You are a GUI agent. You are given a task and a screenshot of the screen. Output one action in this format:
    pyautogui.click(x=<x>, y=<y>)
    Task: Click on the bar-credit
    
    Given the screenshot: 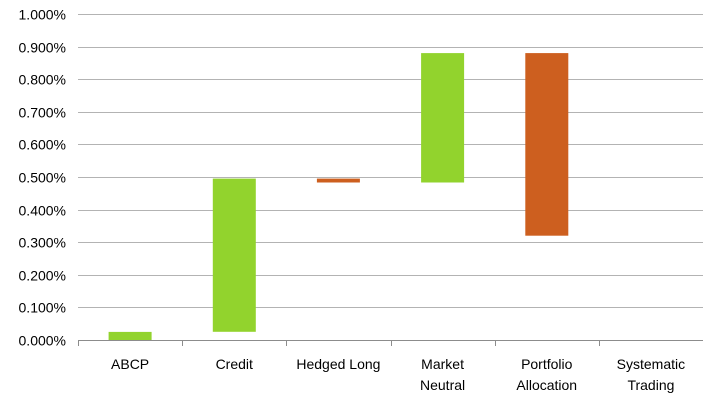 What is the action you would take?
    pyautogui.click(x=234, y=255)
    